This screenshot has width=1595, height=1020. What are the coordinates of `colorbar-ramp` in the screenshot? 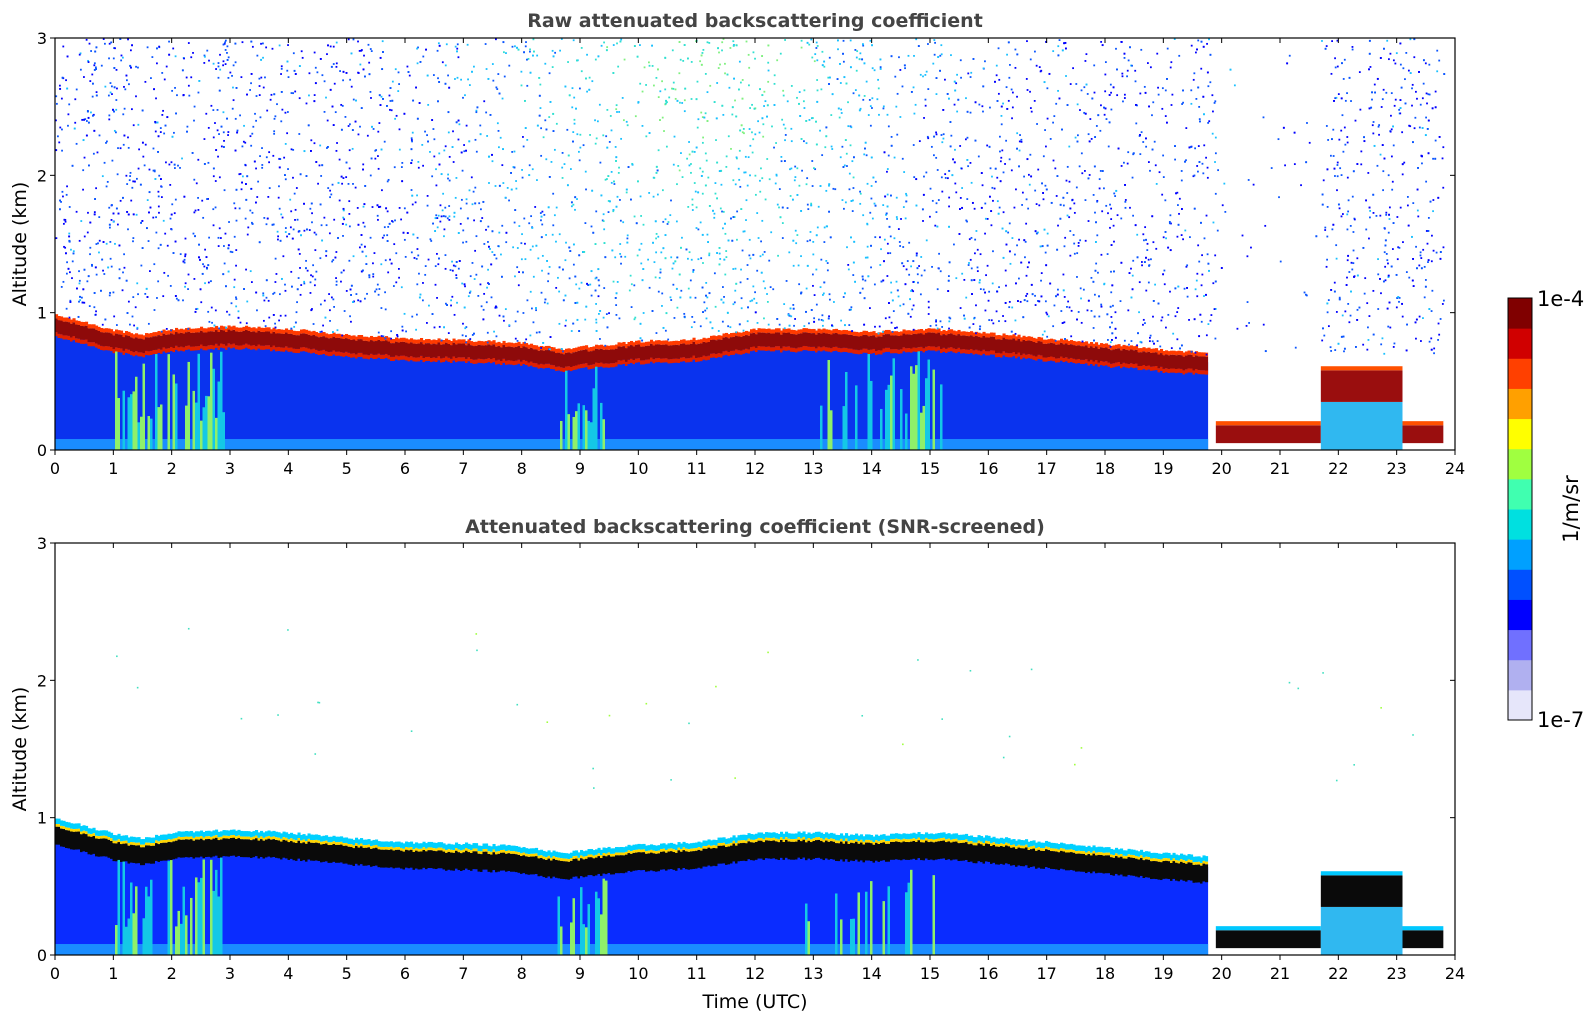 It's located at (1520, 509).